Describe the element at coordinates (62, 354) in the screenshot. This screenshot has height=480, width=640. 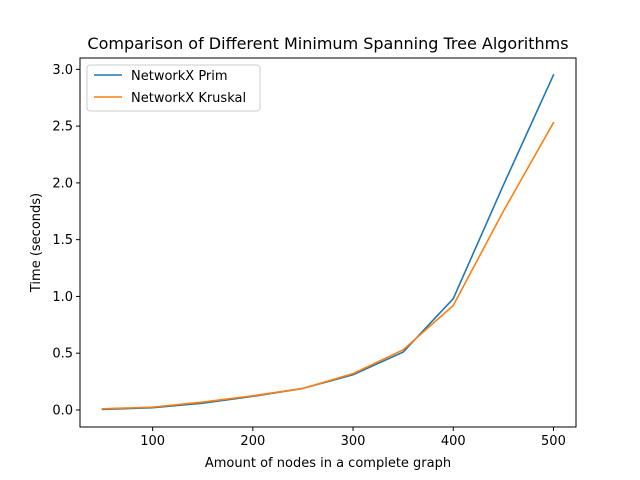
I see `y-tick-label: 0.5` at that location.